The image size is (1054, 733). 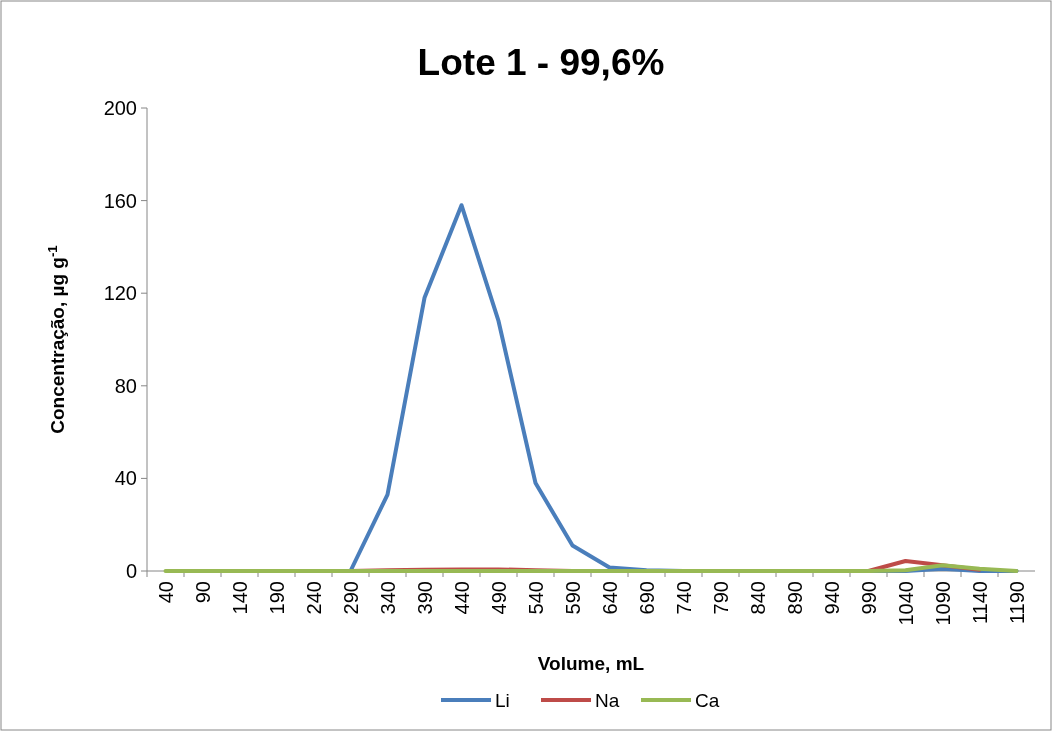 What do you see at coordinates (572, 598) in the screenshot?
I see `x-tick-label: 590` at bounding box center [572, 598].